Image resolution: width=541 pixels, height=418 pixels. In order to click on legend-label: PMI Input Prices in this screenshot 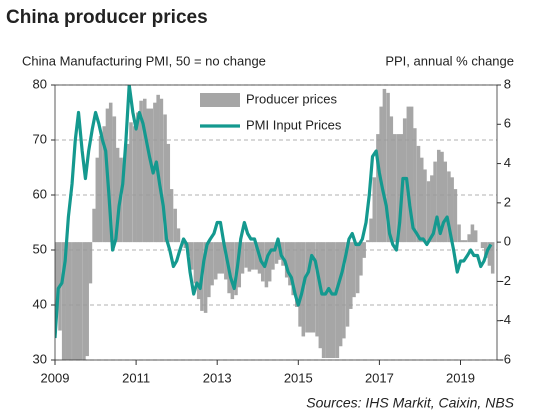, I will do `click(294, 124)`.